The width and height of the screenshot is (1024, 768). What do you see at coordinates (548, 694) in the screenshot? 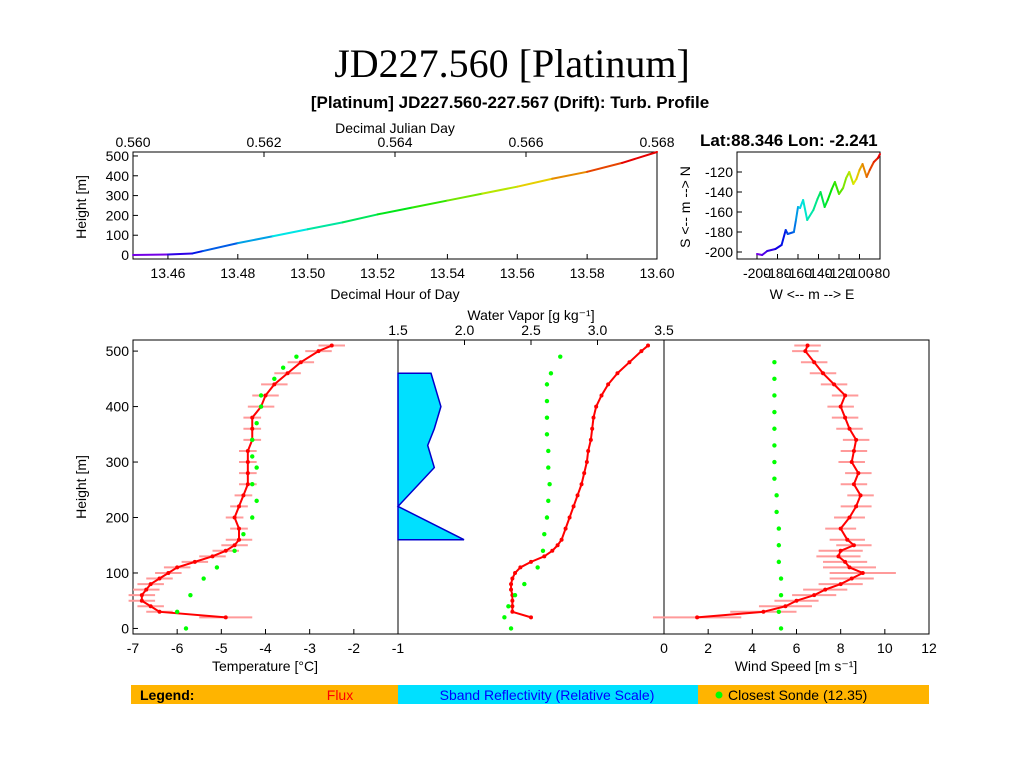
I see `legend-sband-swatch` at bounding box center [548, 694].